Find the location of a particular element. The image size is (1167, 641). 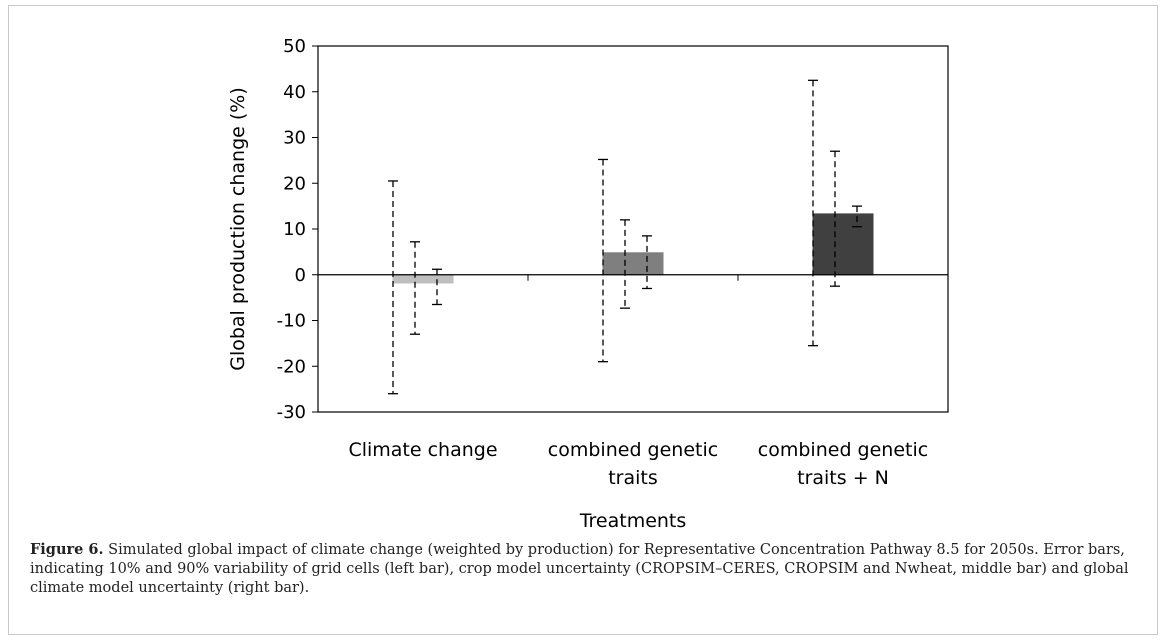

y-tick-label: 30 is located at coordinates (294, 138).